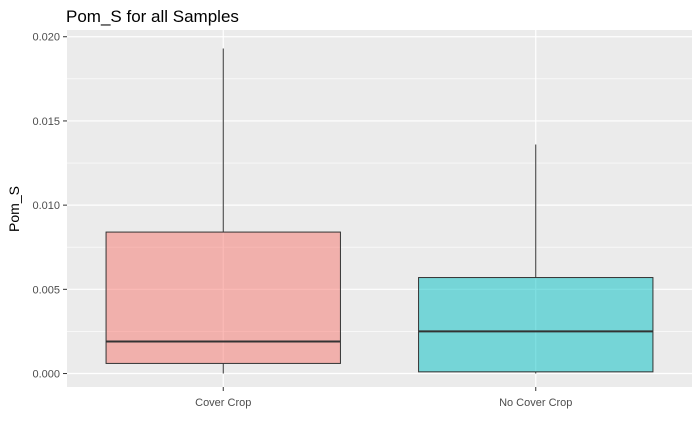 This screenshot has height=432, width=700. What do you see at coordinates (535, 403) in the screenshot?
I see `x-tick-label: No Cover Crop` at bounding box center [535, 403].